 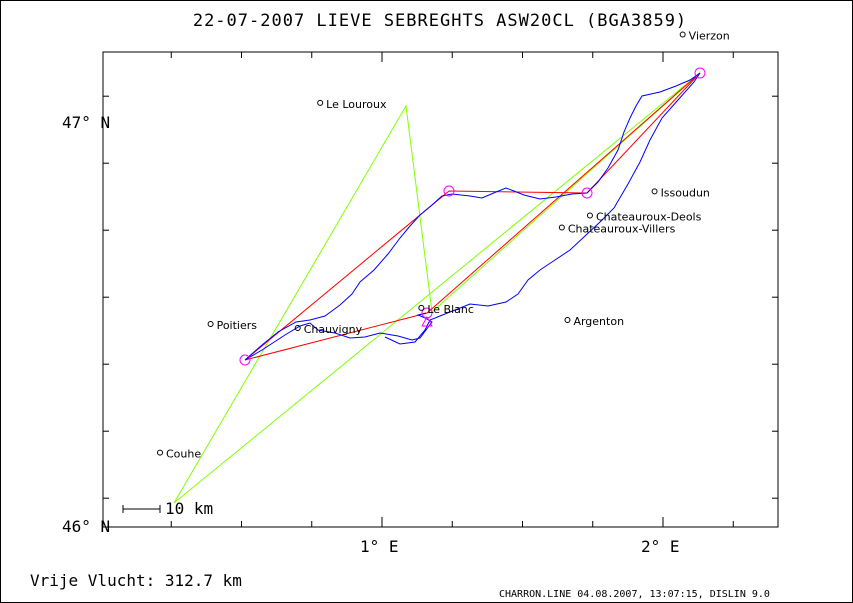 What do you see at coordinates (356, 104) in the screenshot?
I see `town-label: Le Louroux` at bounding box center [356, 104].